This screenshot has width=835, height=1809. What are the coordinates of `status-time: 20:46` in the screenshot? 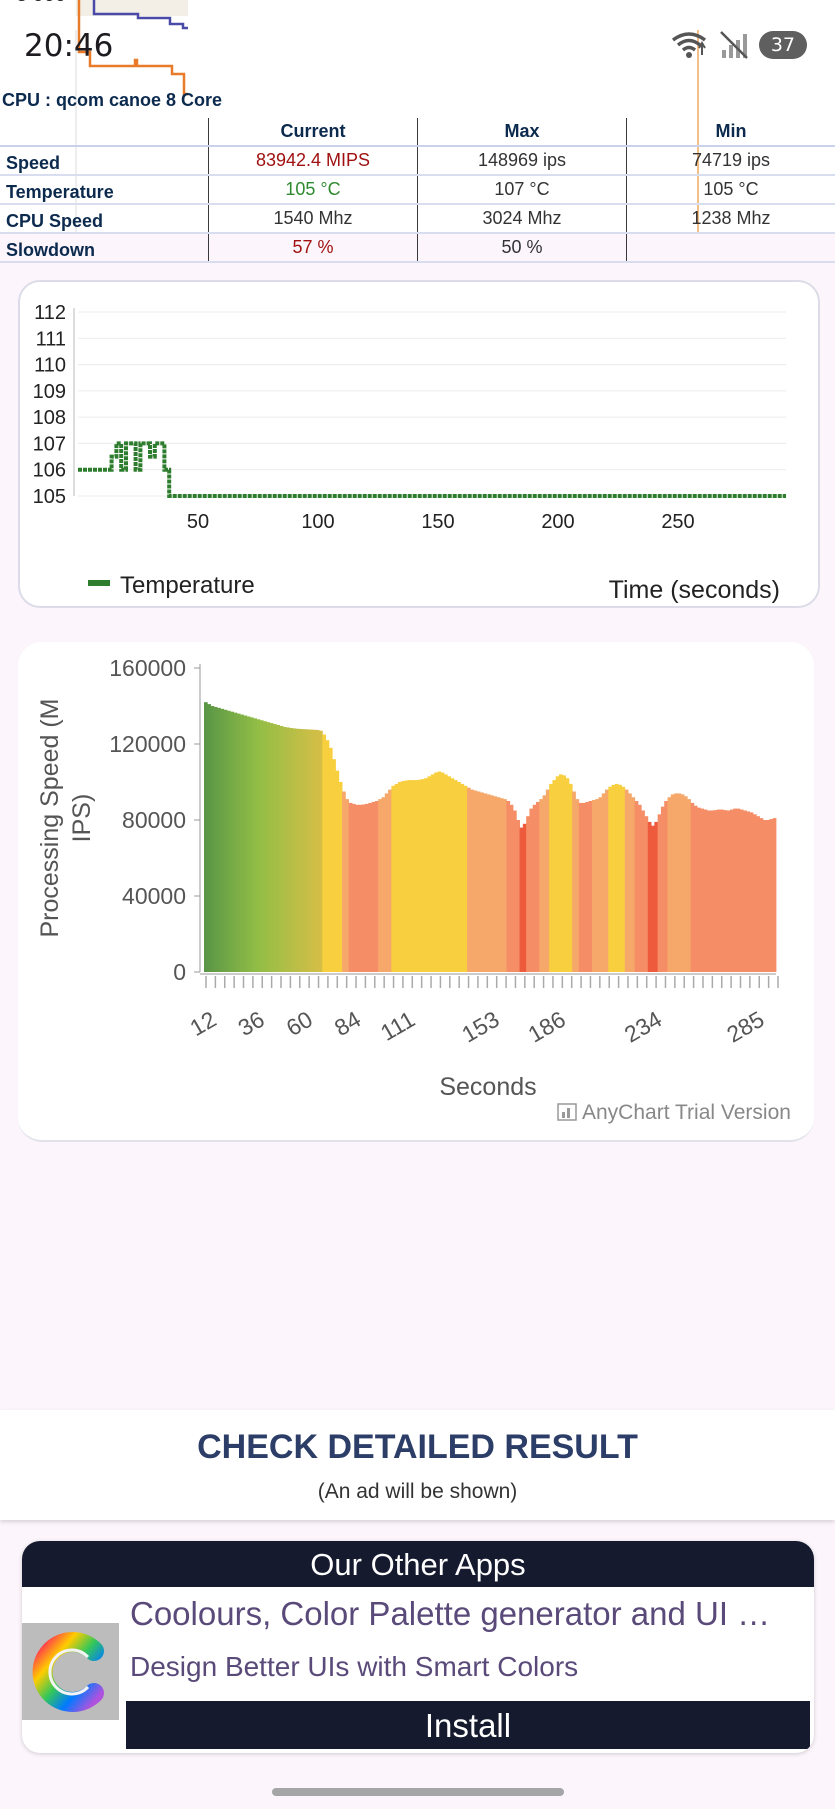 It's located at (69, 46).